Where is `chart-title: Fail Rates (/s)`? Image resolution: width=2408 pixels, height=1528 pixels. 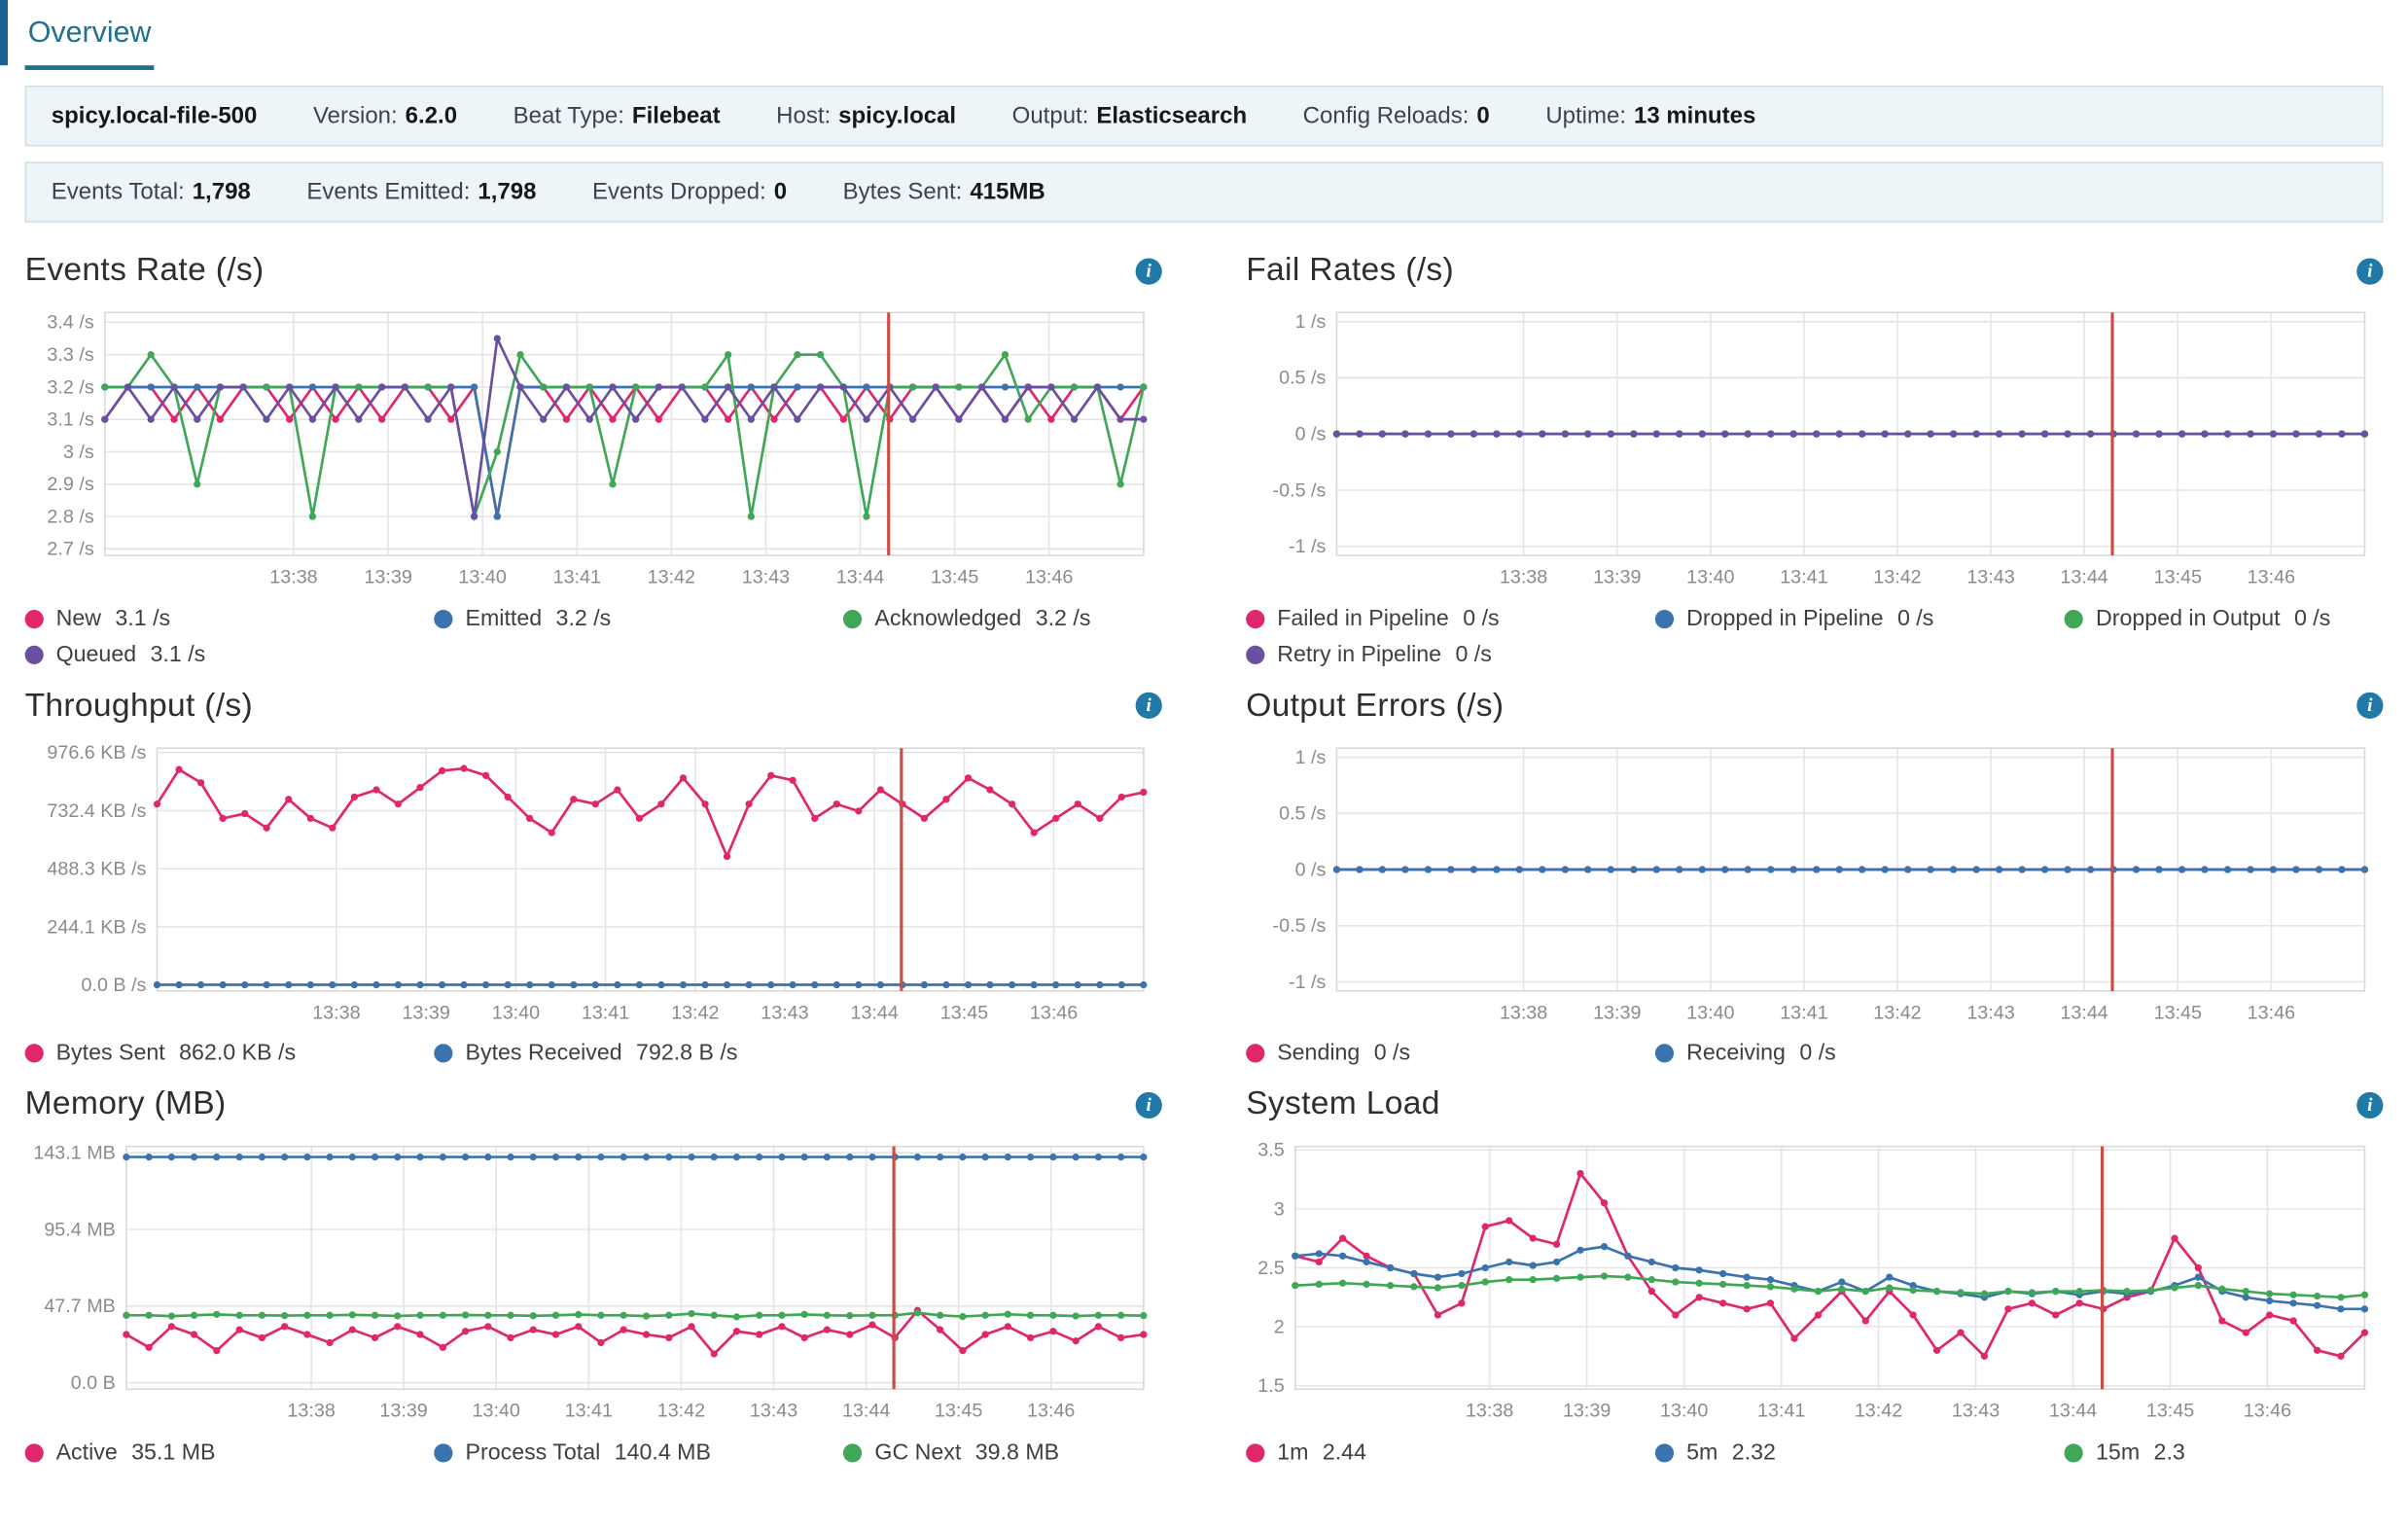 chart-title: Fail Rates (/s) is located at coordinates (1350, 270).